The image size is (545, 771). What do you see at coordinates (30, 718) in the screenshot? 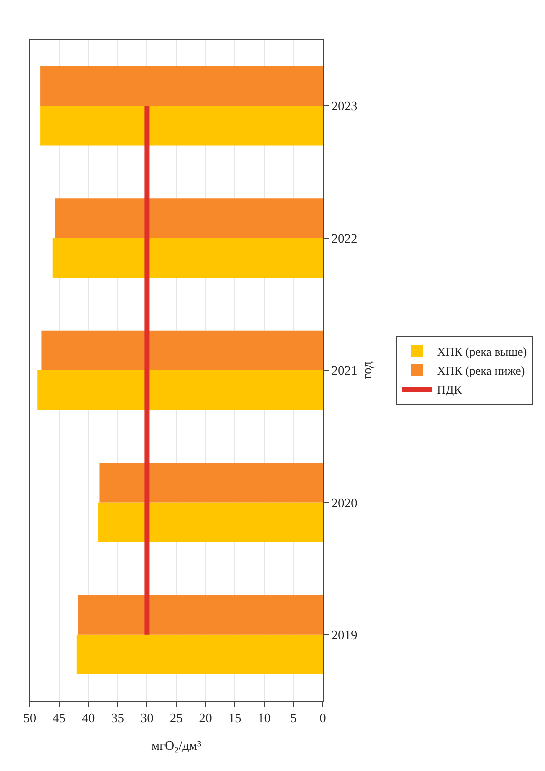
I see `x-tick-label: 50` at bounding box center [30, 718].